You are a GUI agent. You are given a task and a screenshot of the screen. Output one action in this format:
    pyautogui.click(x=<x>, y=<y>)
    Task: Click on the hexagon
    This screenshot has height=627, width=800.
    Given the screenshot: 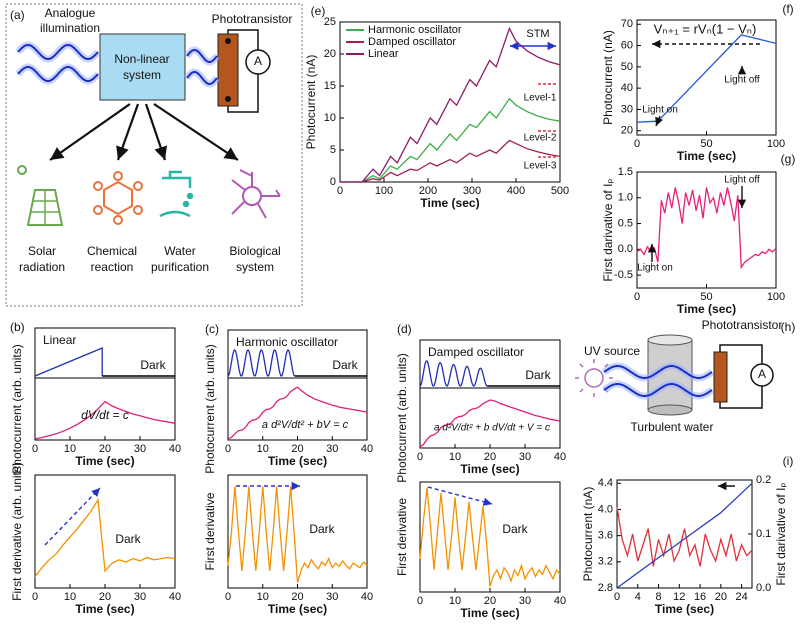 What is the action you would take?
    pyautogui.click(x=118, y=198)
    